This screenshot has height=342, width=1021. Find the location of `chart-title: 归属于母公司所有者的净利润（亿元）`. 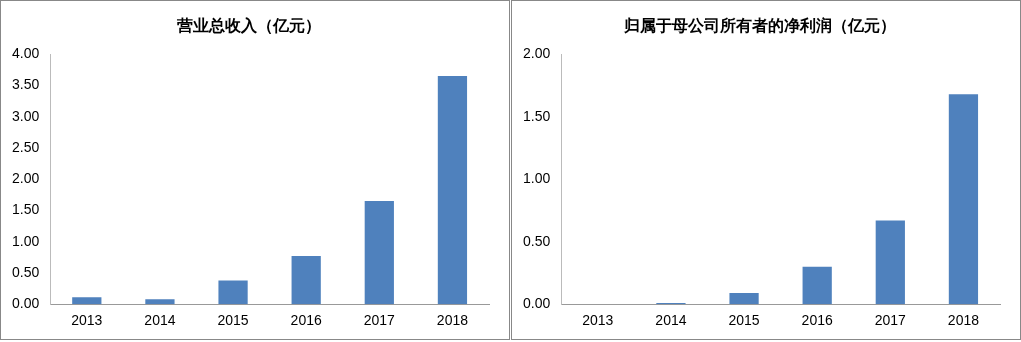

chart-title: 归属于母公司所有者的净利润（亿元） is located at coordinates (759, 25).